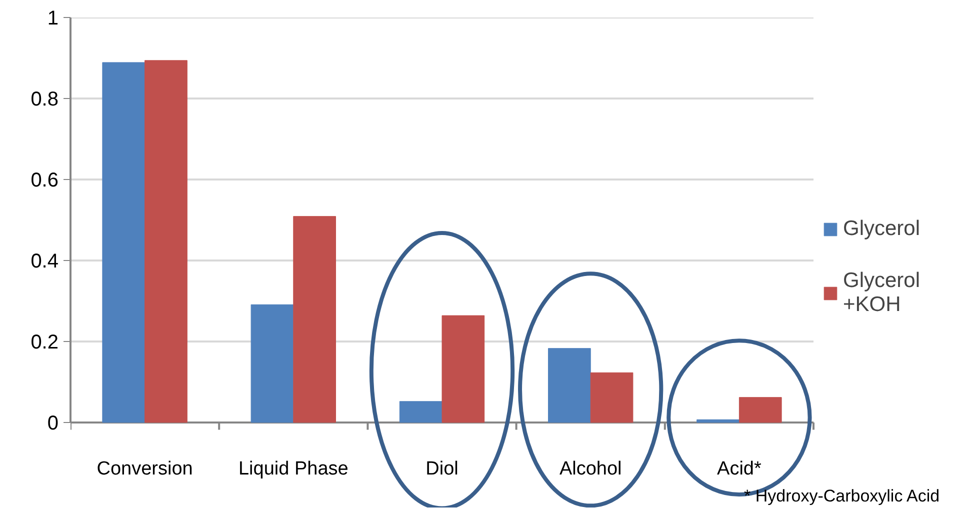  I want to click on y-tick-label: 0.4, so click(44, 261).